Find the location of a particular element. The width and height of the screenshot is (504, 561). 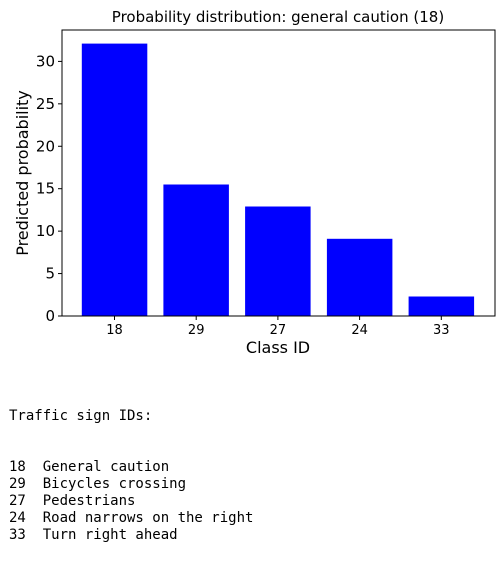

legend-entry: 24 Road narrows on the right is located at coordinates (131, 518).